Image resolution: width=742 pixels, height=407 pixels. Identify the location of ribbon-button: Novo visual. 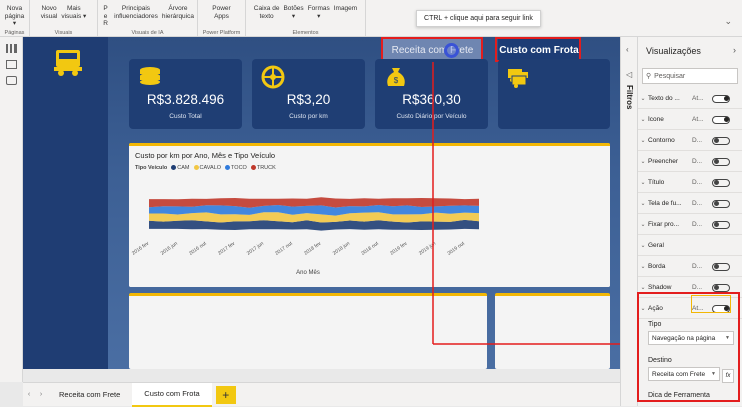
(49, 12).